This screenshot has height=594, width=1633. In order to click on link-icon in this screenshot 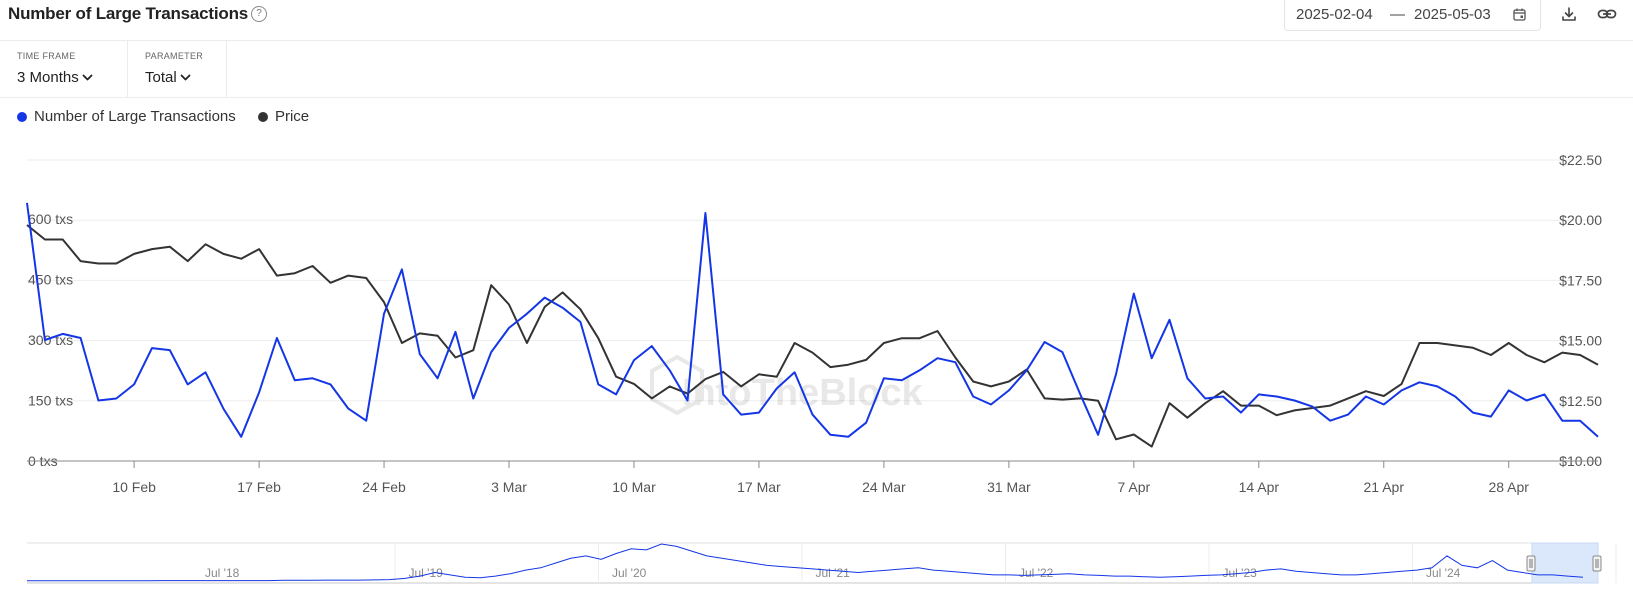, I will do `click(1607, 14)`.